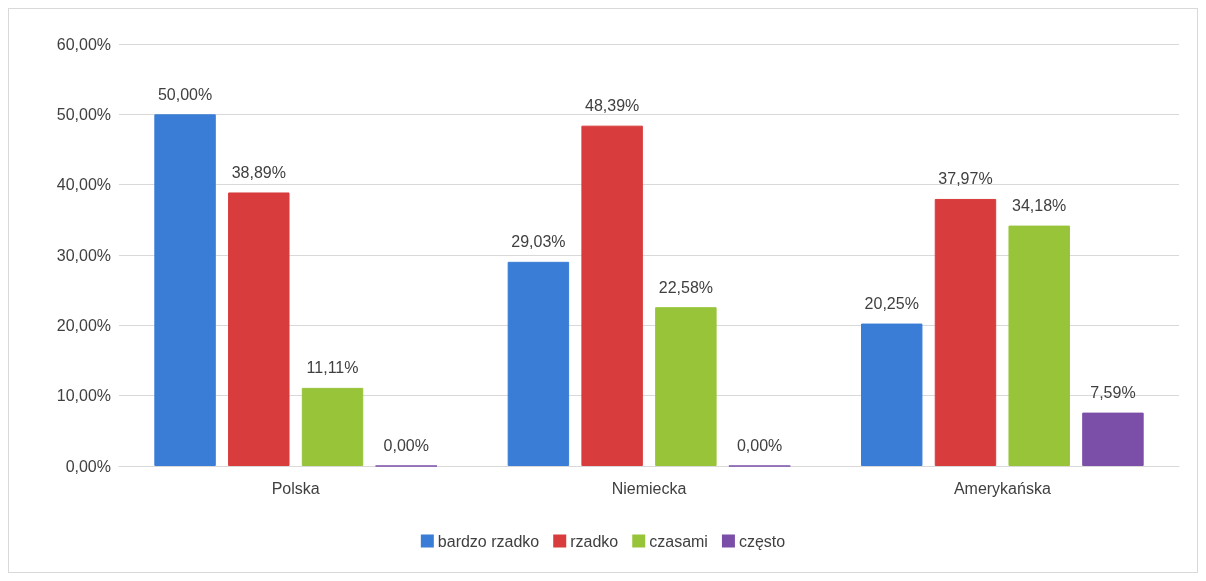 The image size is (1206, 581). I want to click on x-tick-label: Polska, so click(295, 488).